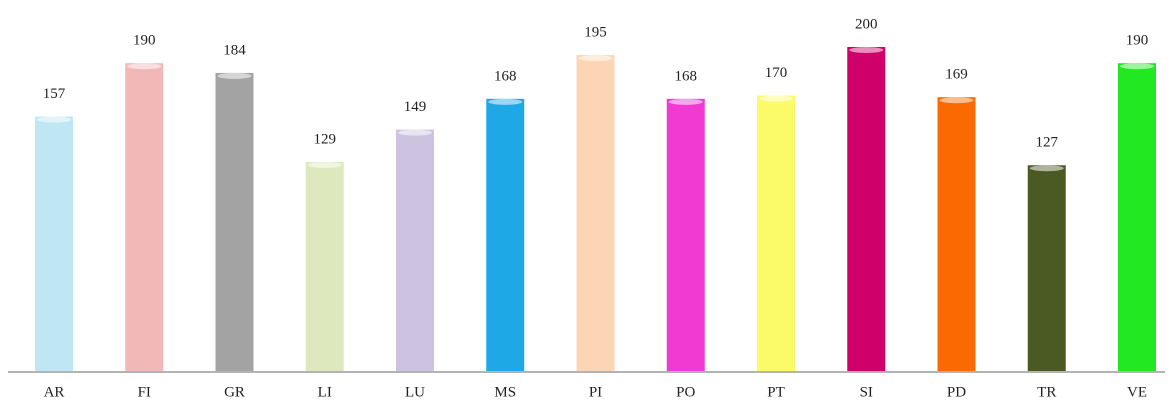 The image size is (1171, 407). I want to click on value-label: 149, so click(415, 107).